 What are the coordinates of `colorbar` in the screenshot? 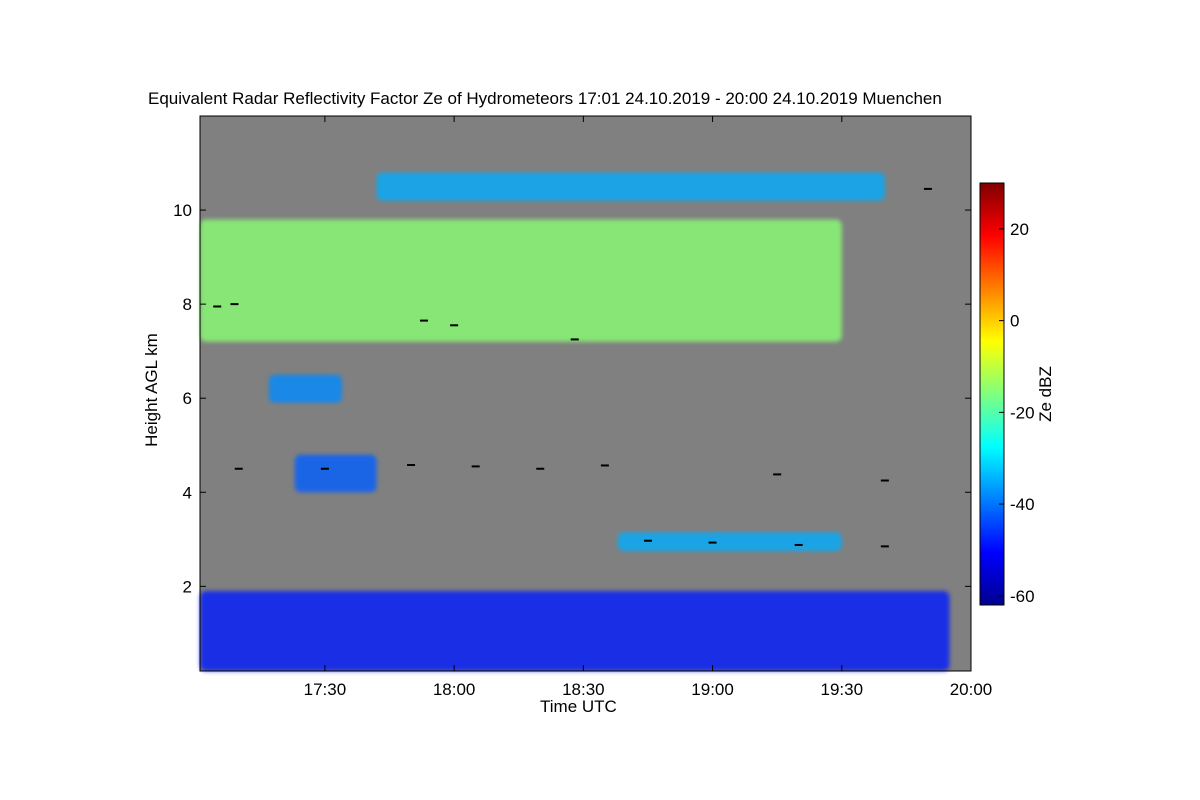 It's located at (992, 394).